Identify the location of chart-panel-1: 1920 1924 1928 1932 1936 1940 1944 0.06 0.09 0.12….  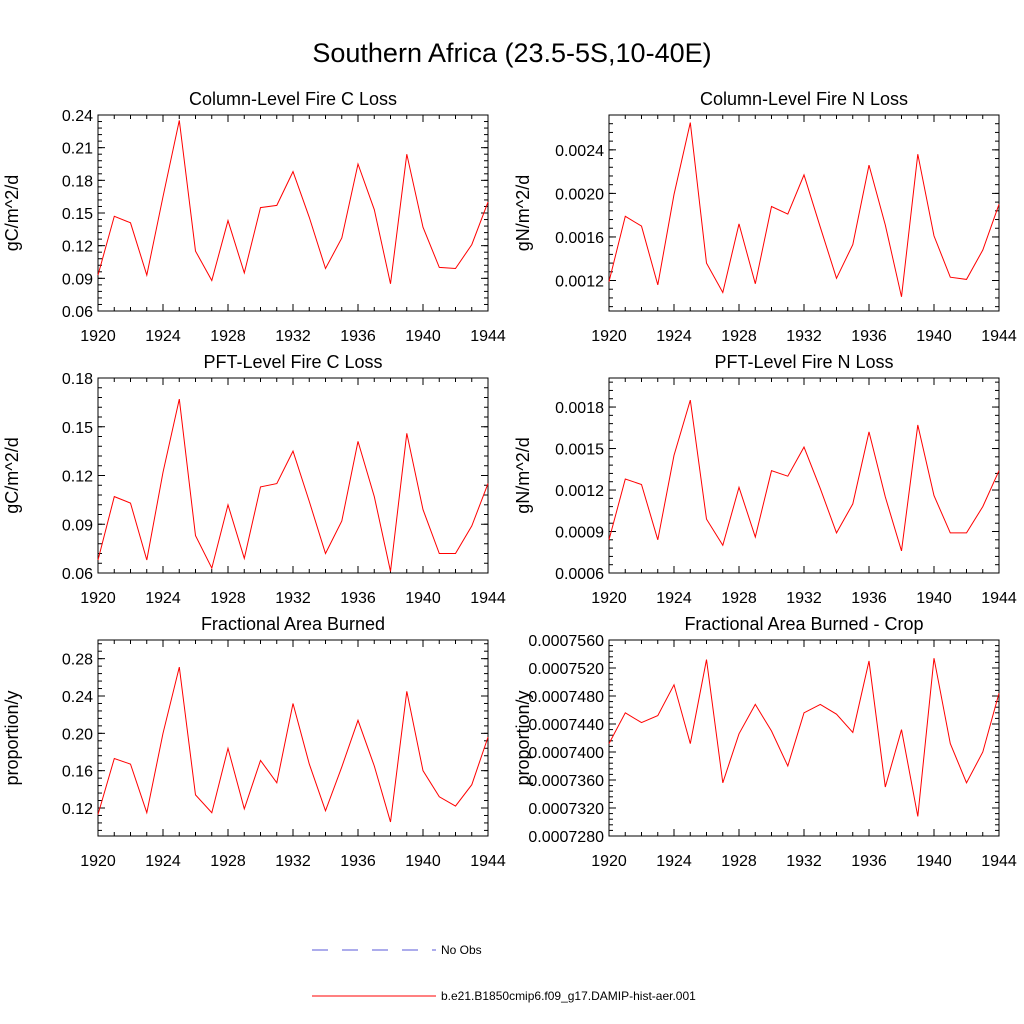
(254, 217).